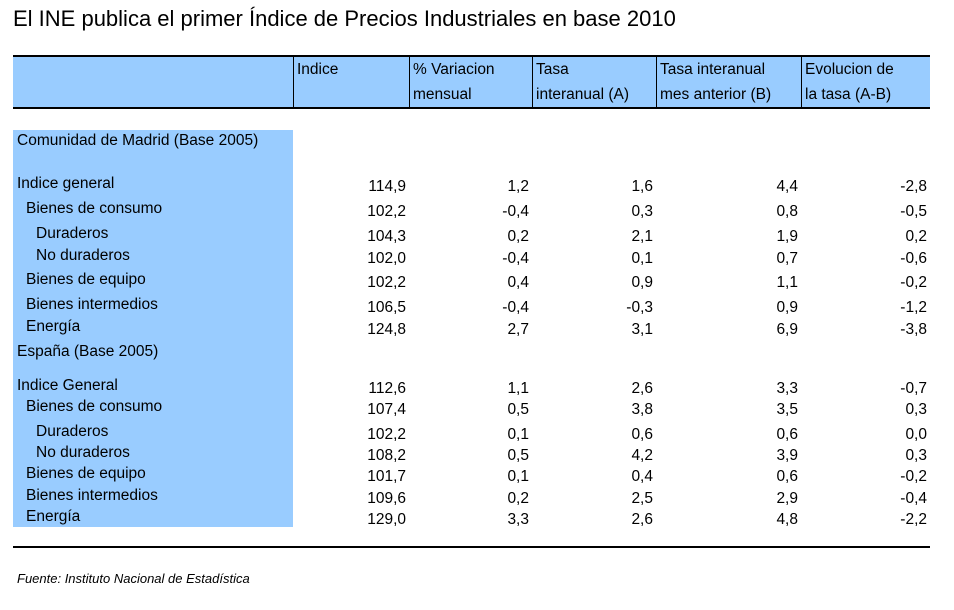 This screenshot has width=954, height=610. Describe the element at coordinates (916, 434) in the screenshot. I see `table-cell: 0,0` at that location.